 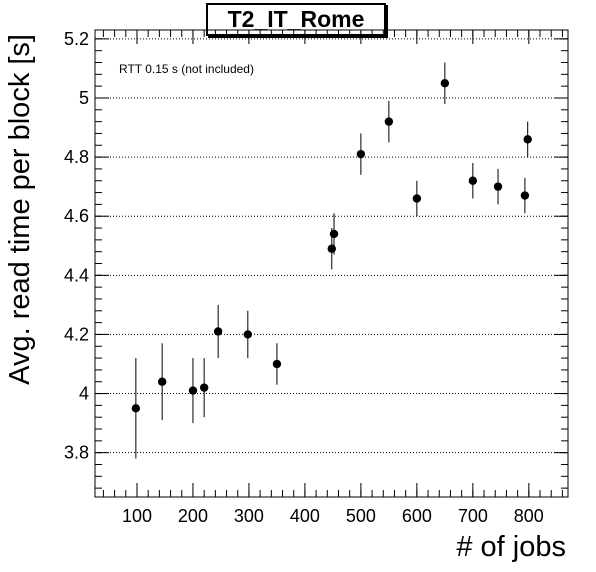 I want to click on y-axis-label: Avg. read time per block [s], so click(x=20, y=209).